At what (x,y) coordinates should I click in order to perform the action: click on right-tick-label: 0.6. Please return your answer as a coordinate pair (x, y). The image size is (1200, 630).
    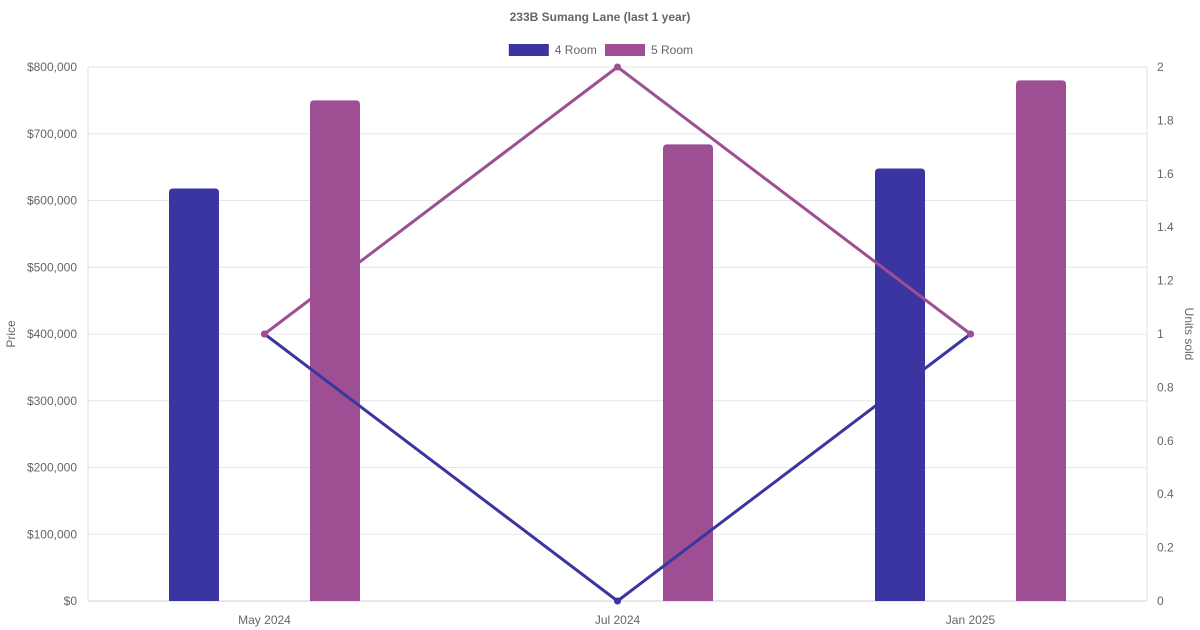
    Looking at the image, I should click on (1165, 441).